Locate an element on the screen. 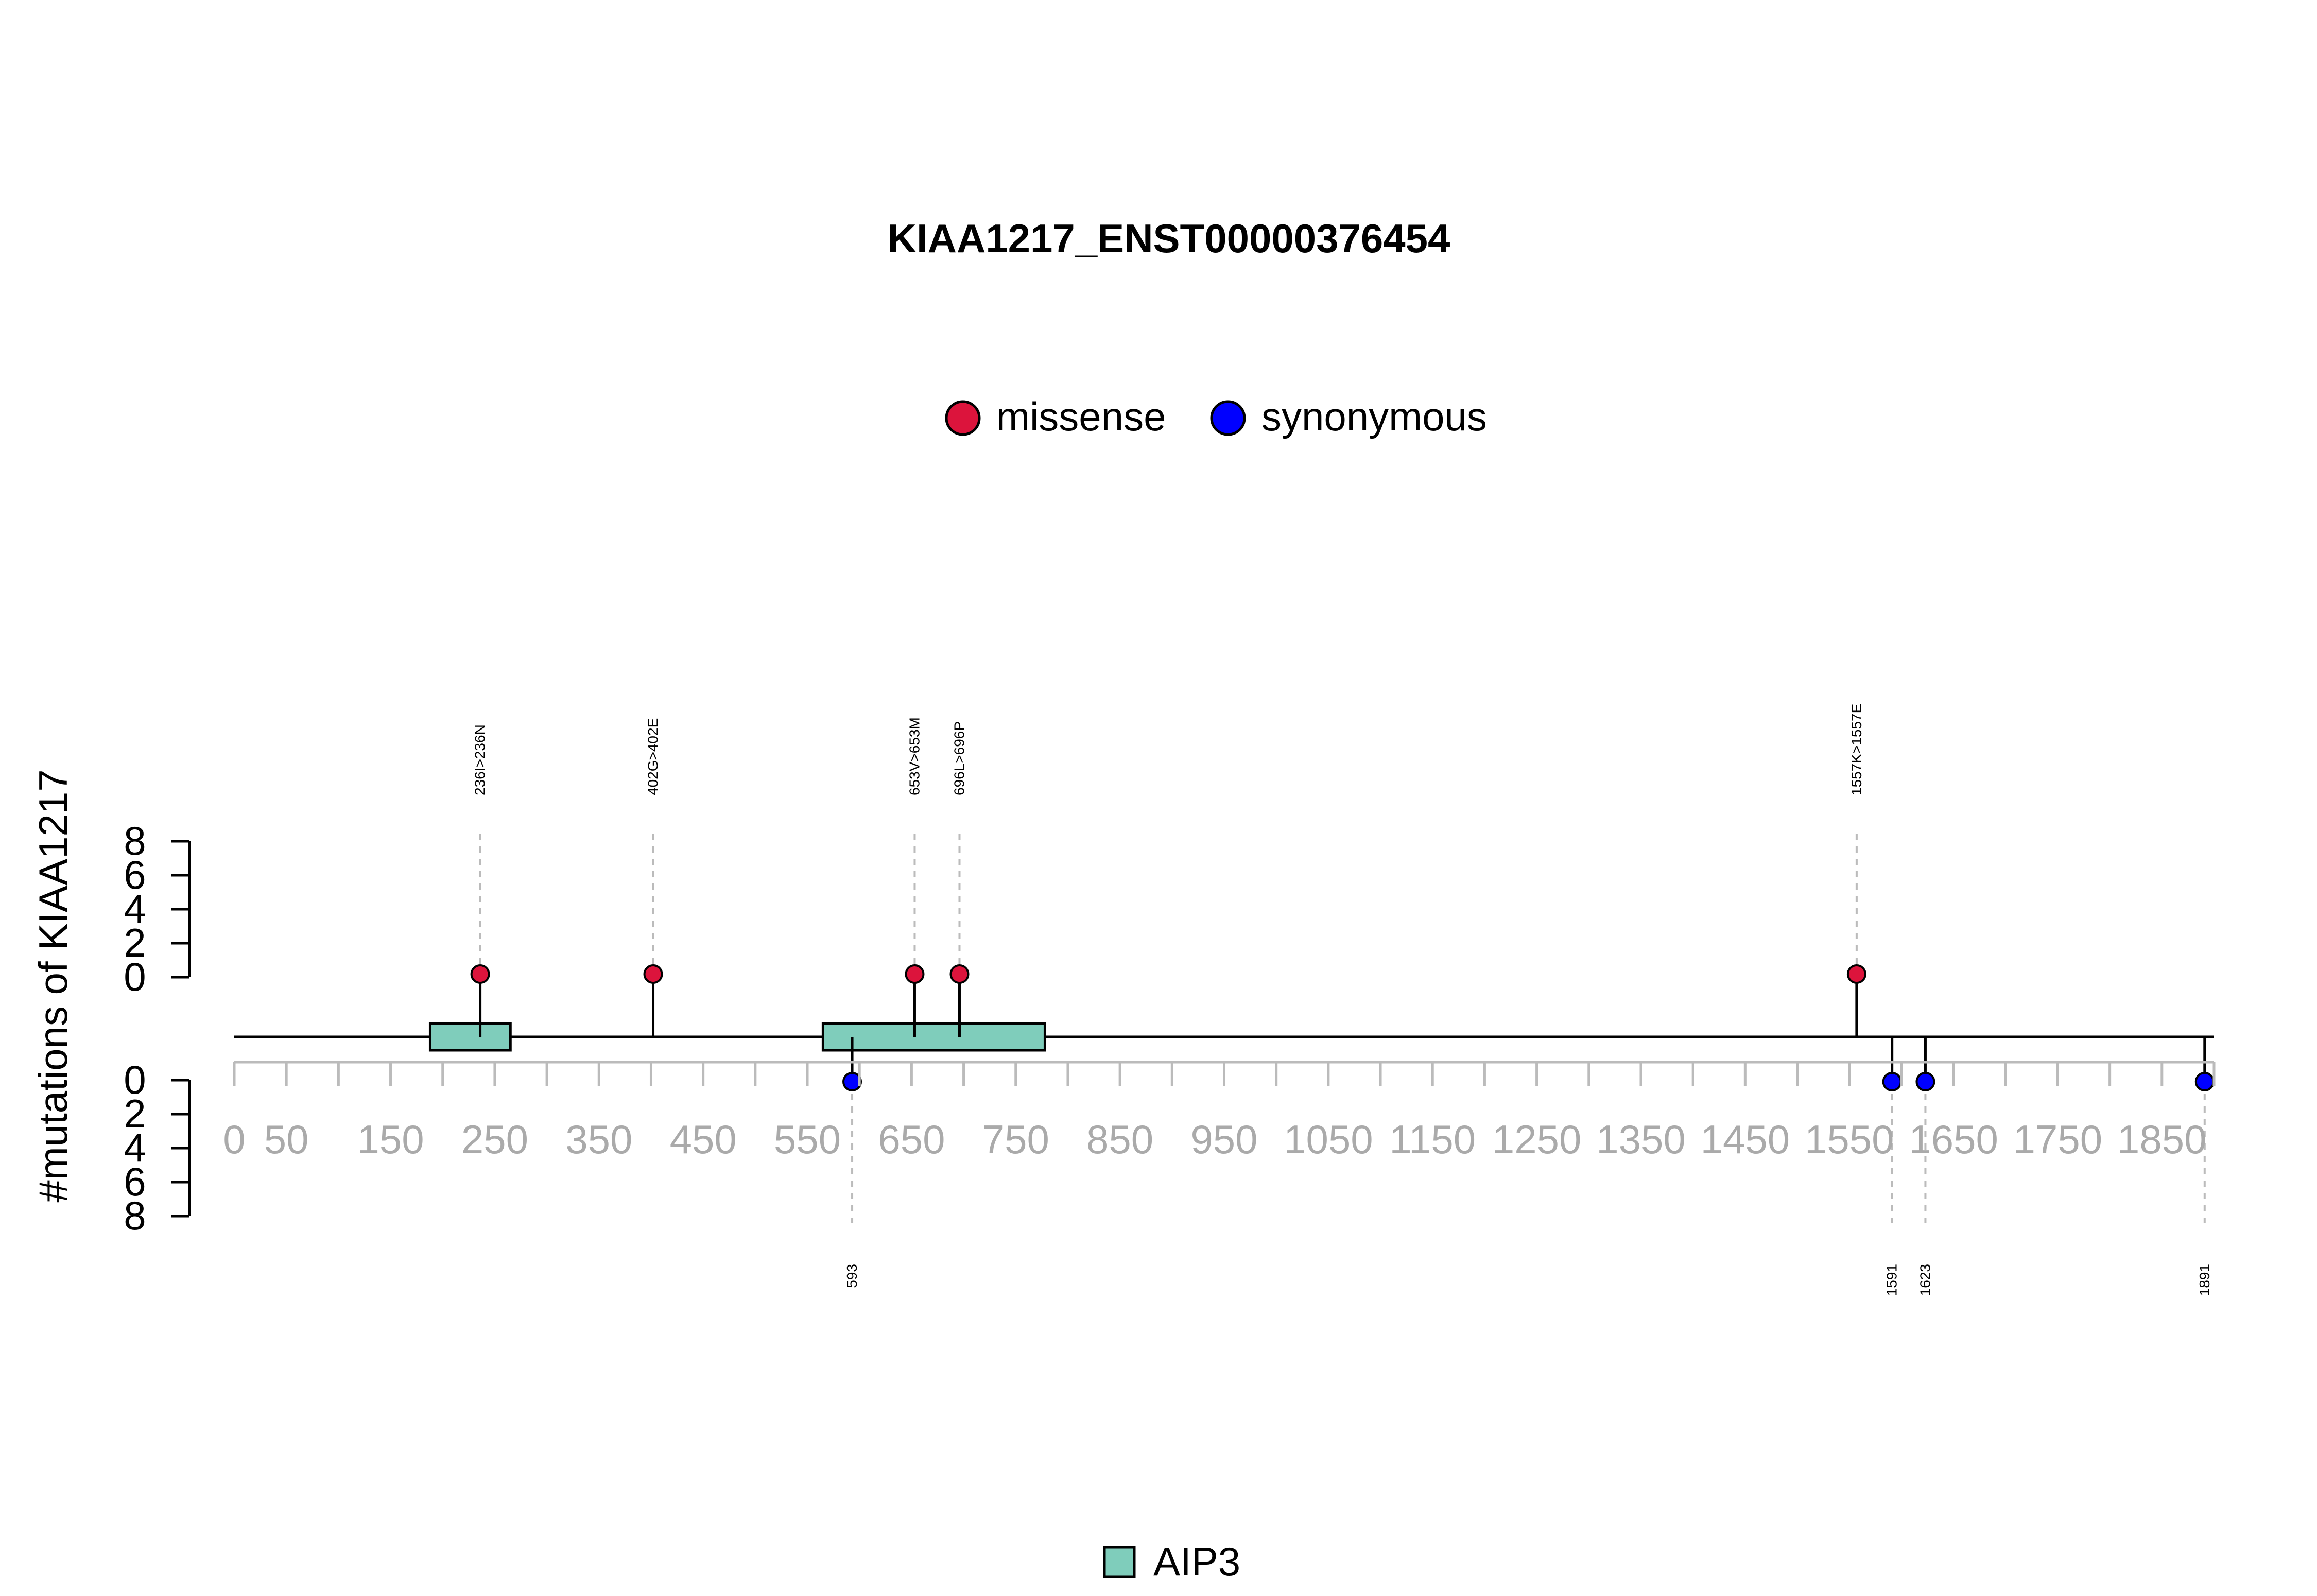  x-tick-label: 850 is located at coordinates (1119, 1139).